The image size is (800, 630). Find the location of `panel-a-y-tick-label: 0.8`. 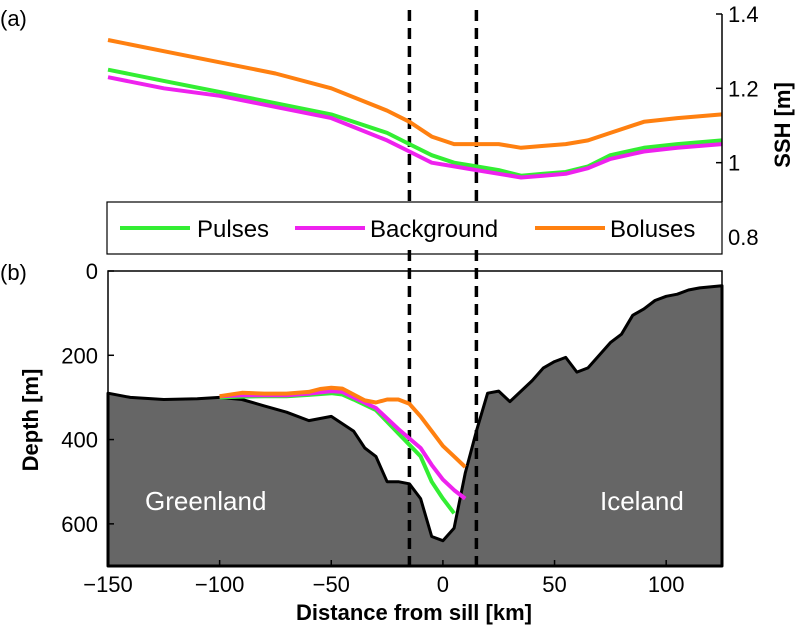

panel-a-y-tick-label: 0.8 is located at coordinates (743, 237).